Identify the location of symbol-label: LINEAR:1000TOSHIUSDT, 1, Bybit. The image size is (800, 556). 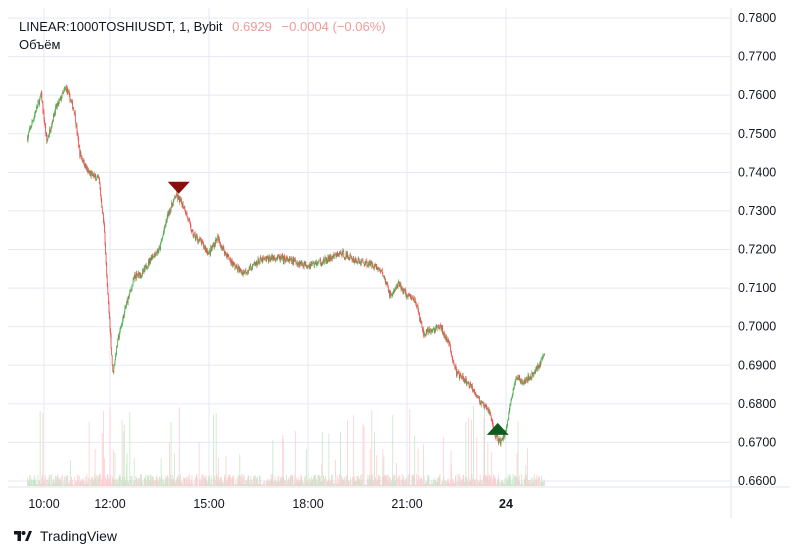
(121, 26).